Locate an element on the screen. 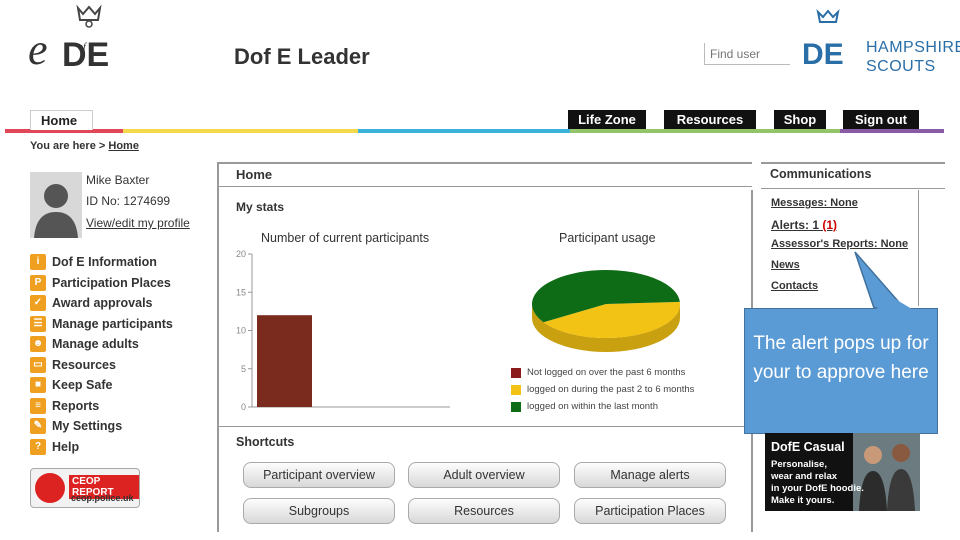  pie-slice is located at coordinates (611, 319).